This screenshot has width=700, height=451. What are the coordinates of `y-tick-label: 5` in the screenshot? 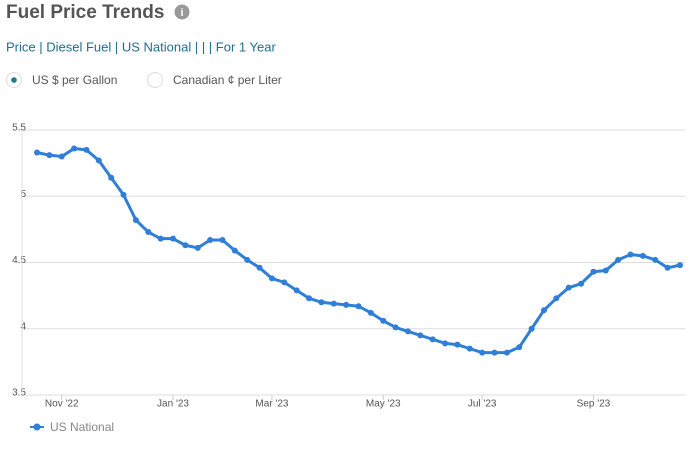 It's located at (23, 194).